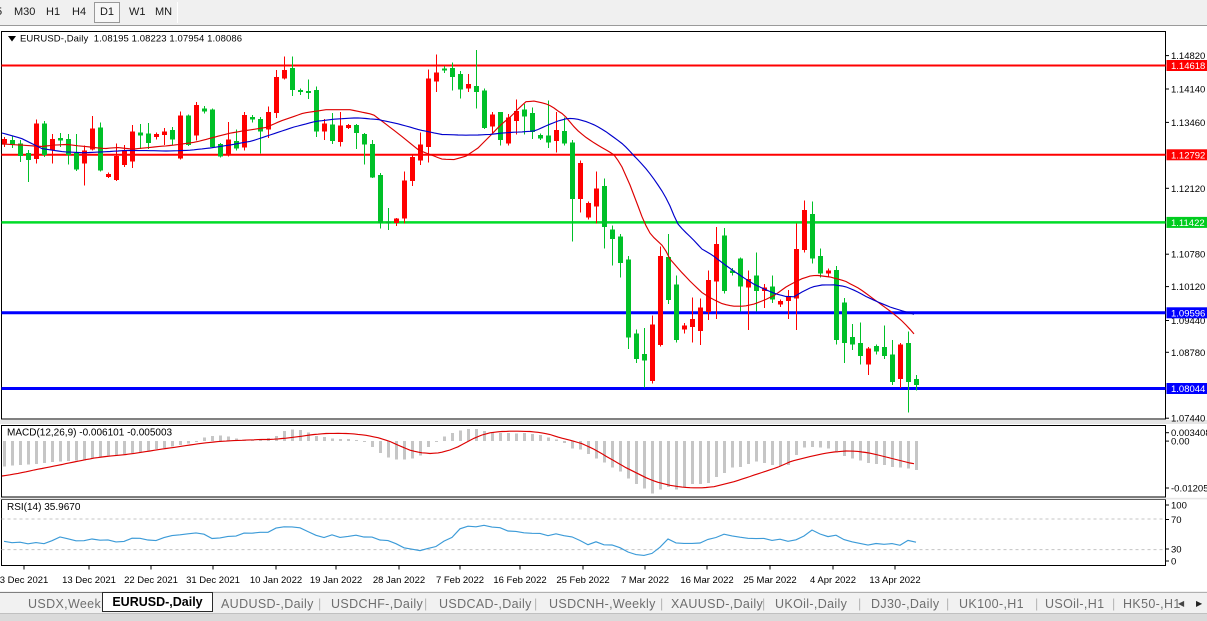 This screenshot has height=621, width=1207. Describe the element at coordinates (276, 580) in the screenshot. I see `svg-text: 10 Jan 2022` at that location.